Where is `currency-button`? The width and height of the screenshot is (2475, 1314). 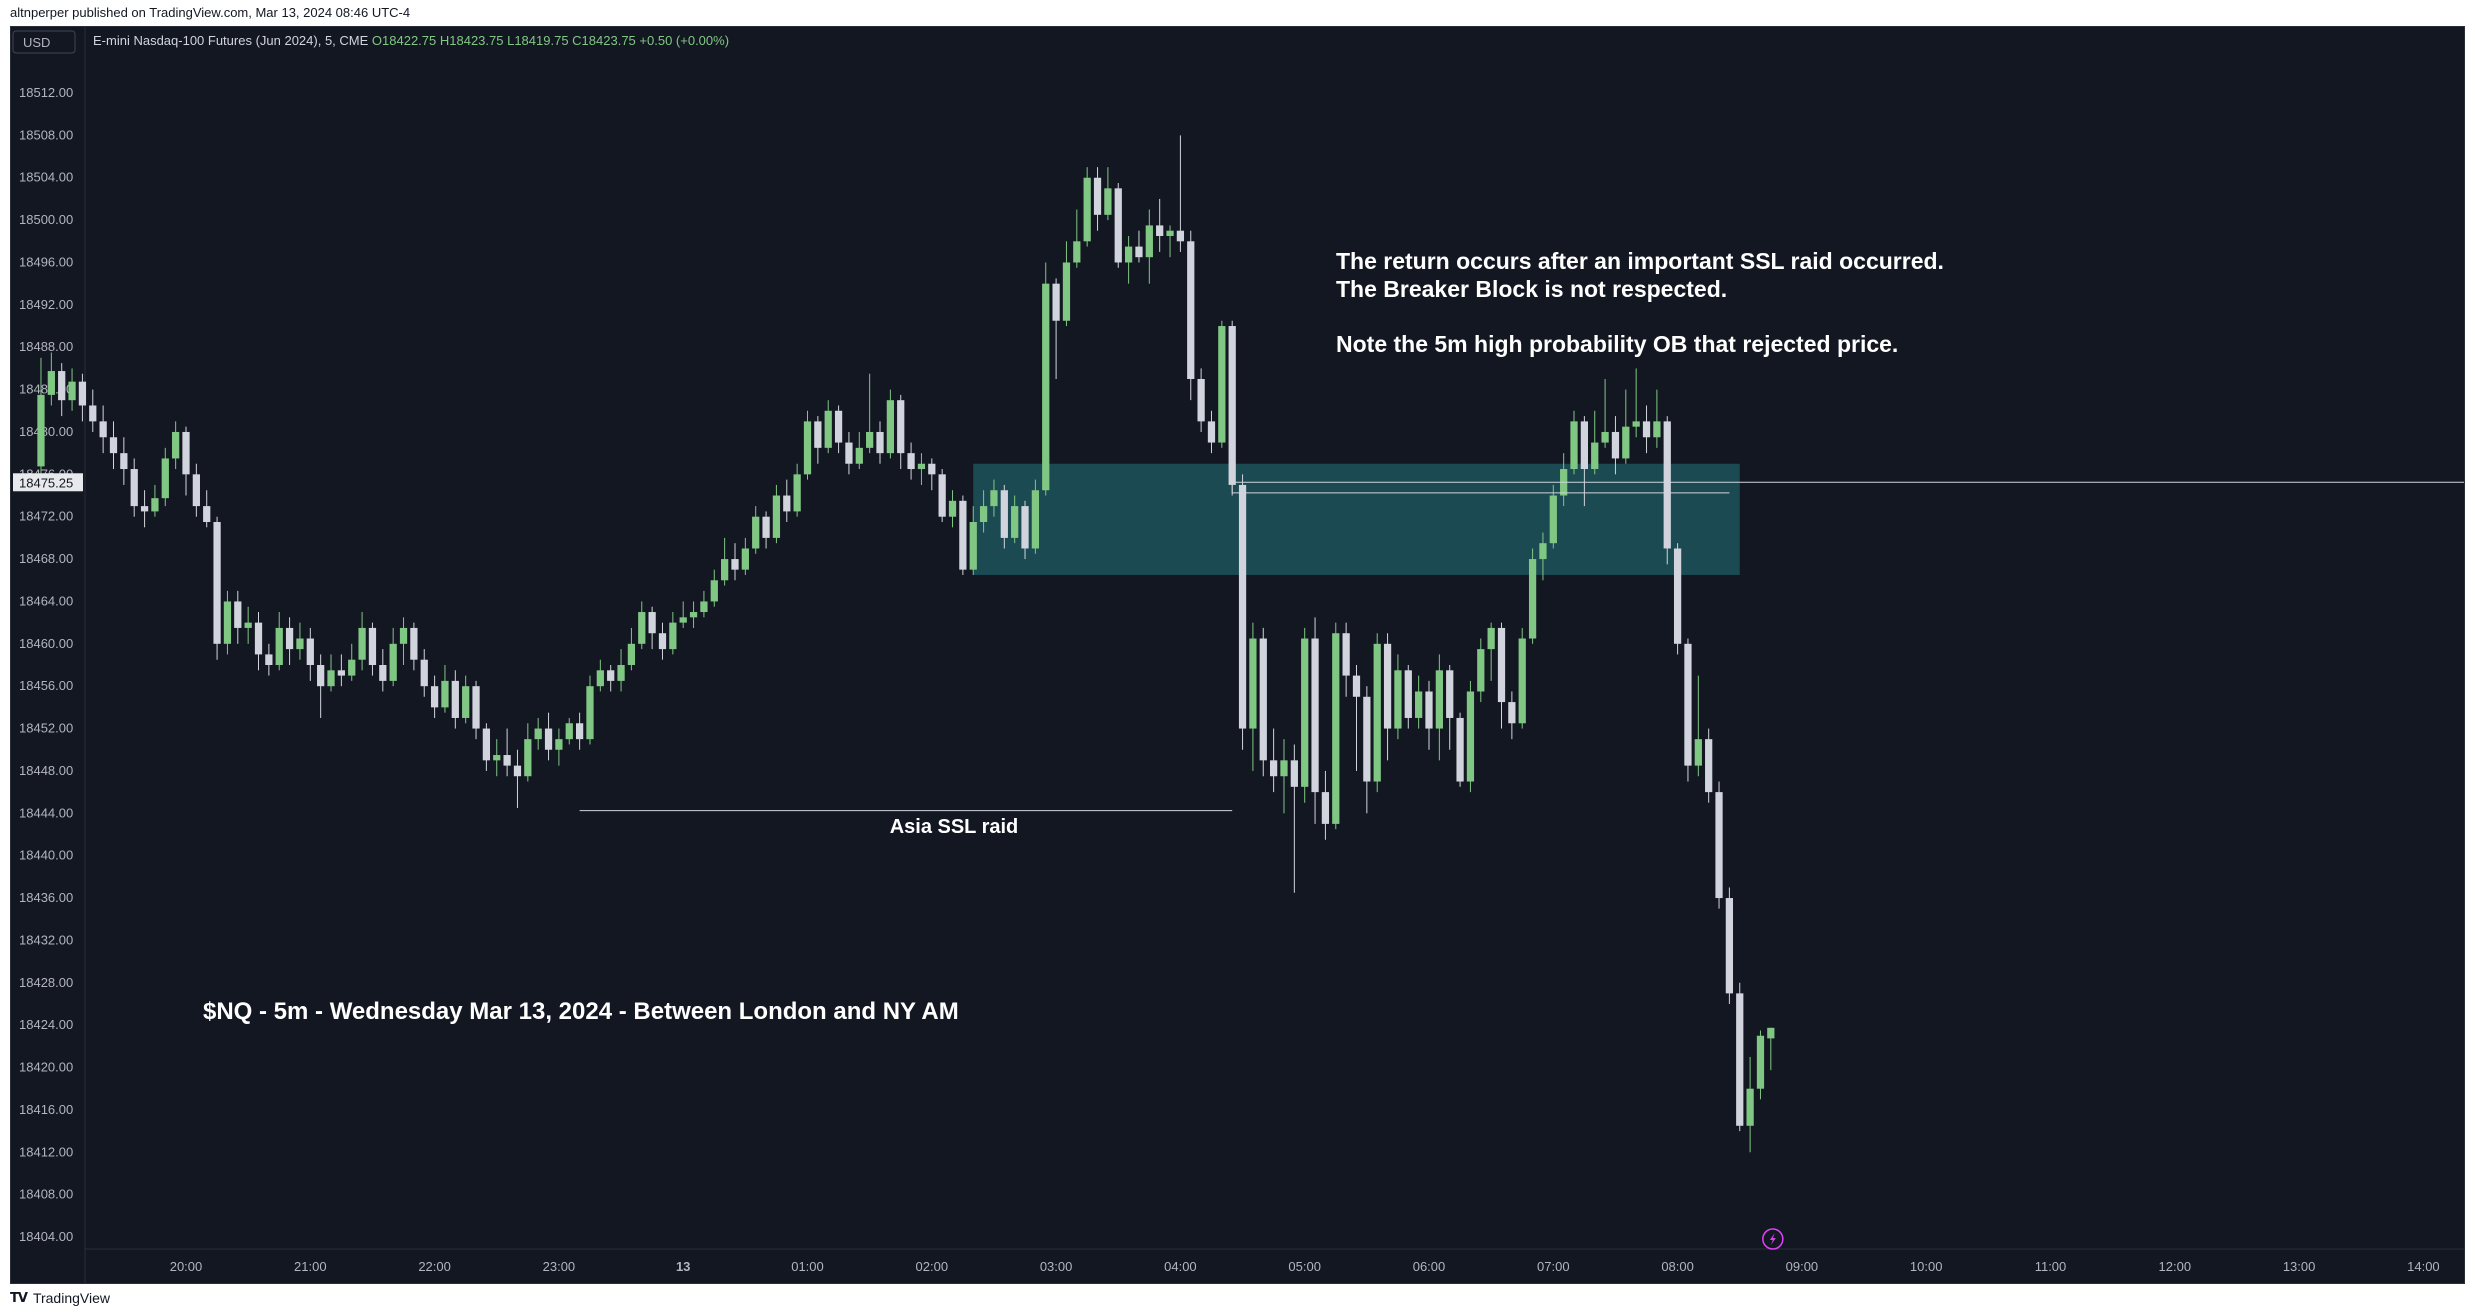 currency-button is located at coordinates (44, 42).